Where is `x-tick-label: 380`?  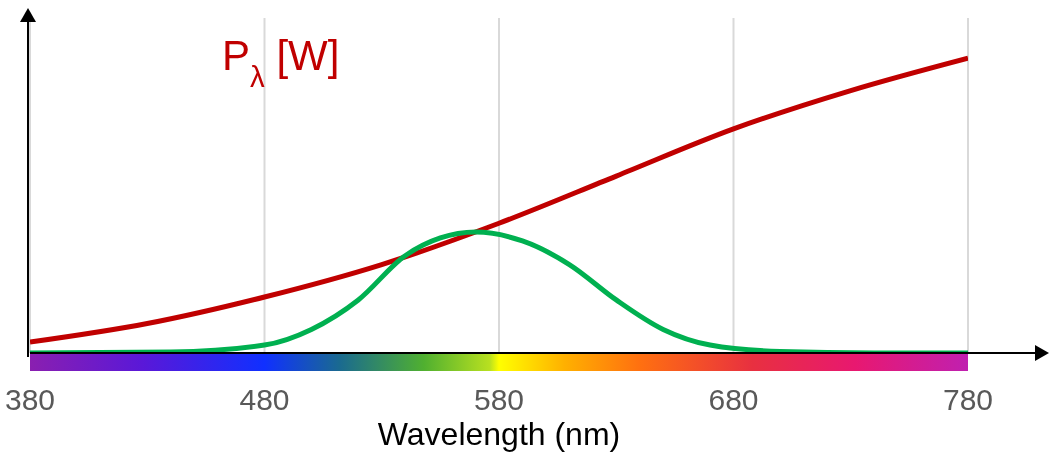
x-tick-label: 380 is located at coordinates (30, 400).